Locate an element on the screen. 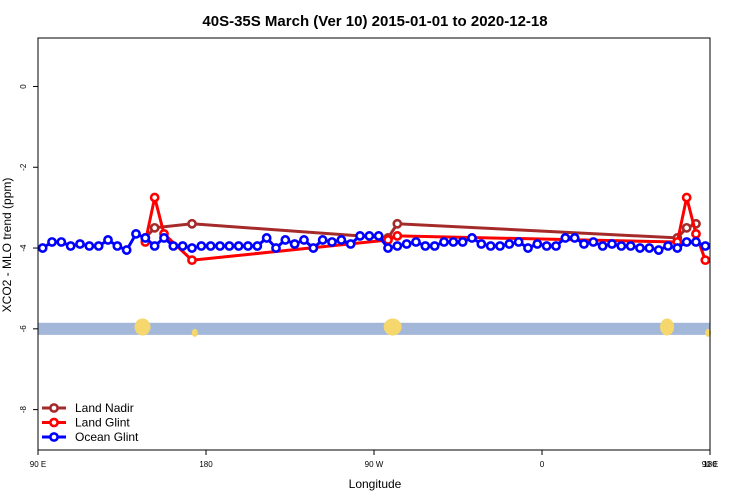 The width and height of the screenshot is (750, 500). y-axis-label: XCO2 - MLO trend (ppm) is located at coordinates (7, 245).